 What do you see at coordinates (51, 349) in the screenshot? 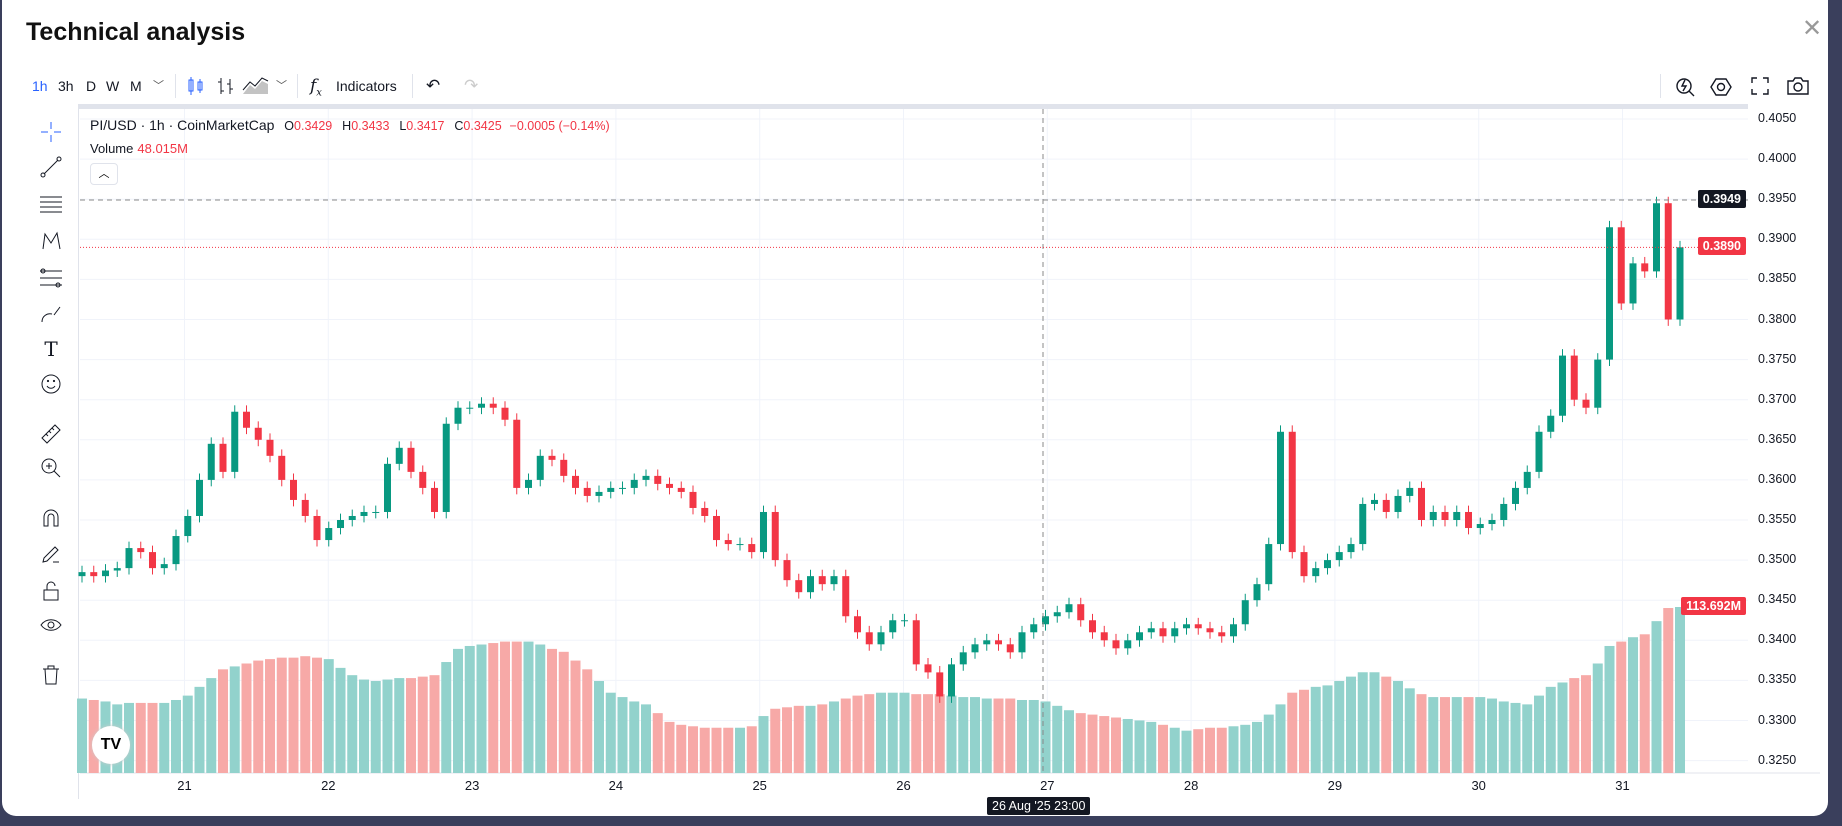
I see `text-icon: T` at bounding box center [51, 349].